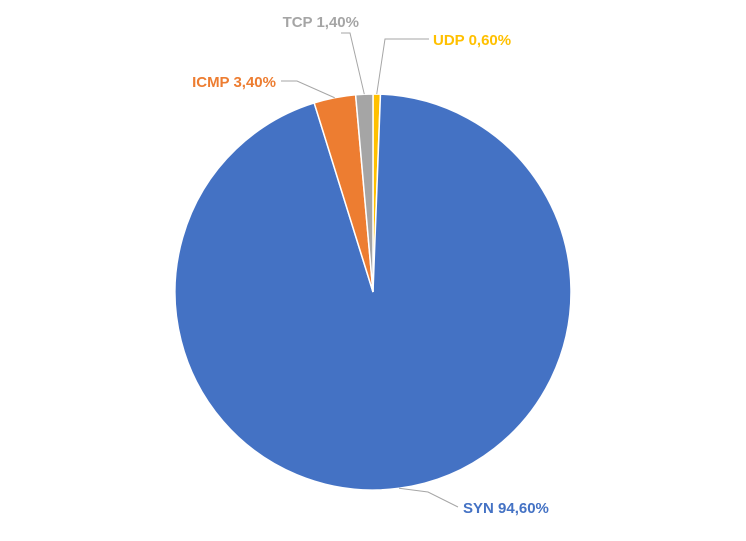 The image size is (746, 541). What do you see at coordinates (234, 82) in the screenshot?
I see `data-label-icmp: ICMP 3,40%` at bounding box center [234, 82].